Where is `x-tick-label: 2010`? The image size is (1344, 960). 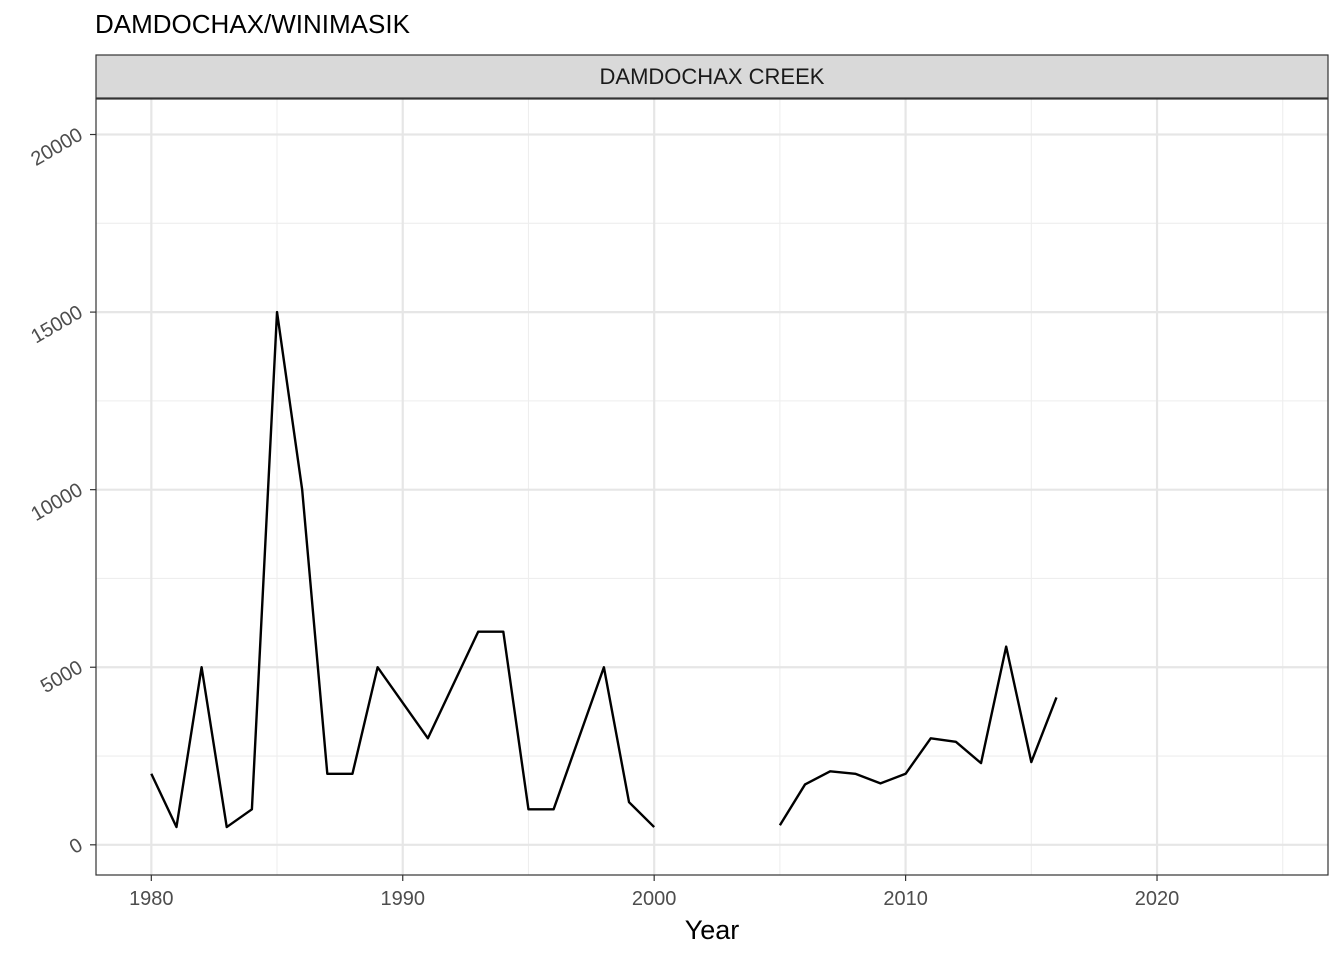
x-tick-label: 2010 is located at coordinates (905, 899).